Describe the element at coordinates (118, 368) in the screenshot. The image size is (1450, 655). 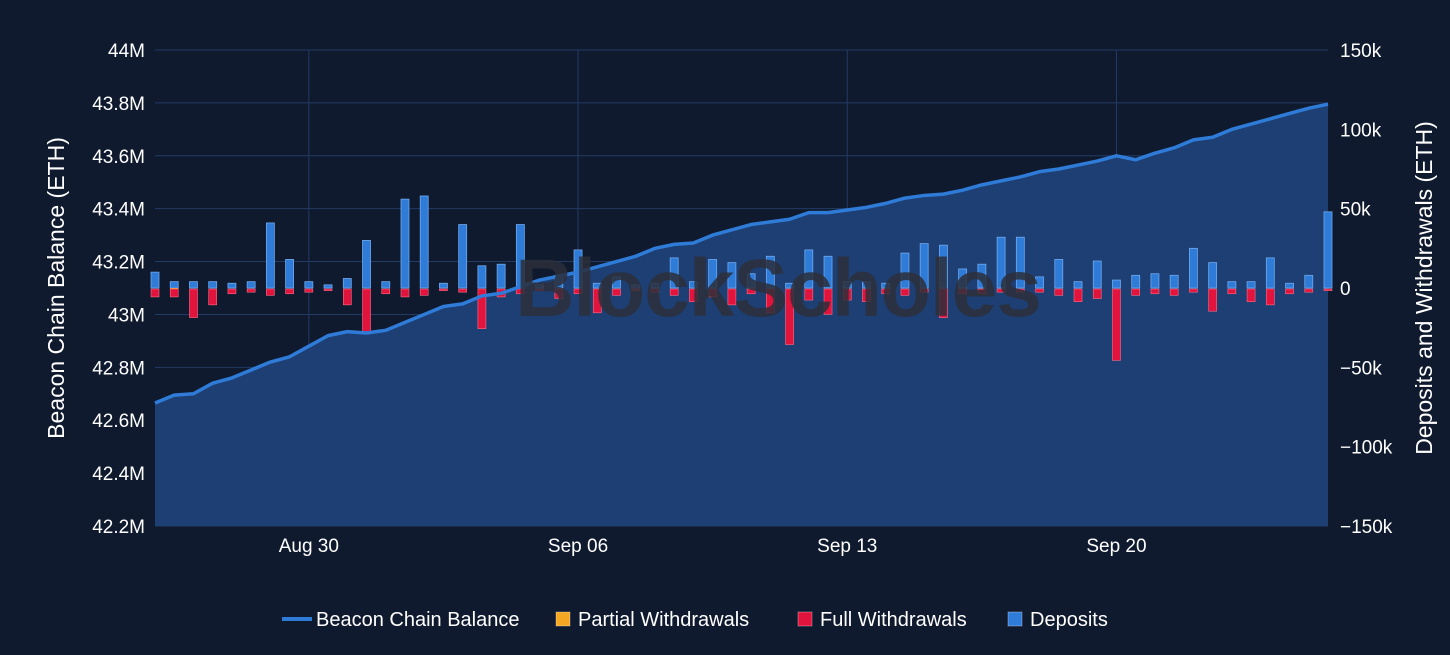
I see `y-left-tick-label: 42.8M` at that location.